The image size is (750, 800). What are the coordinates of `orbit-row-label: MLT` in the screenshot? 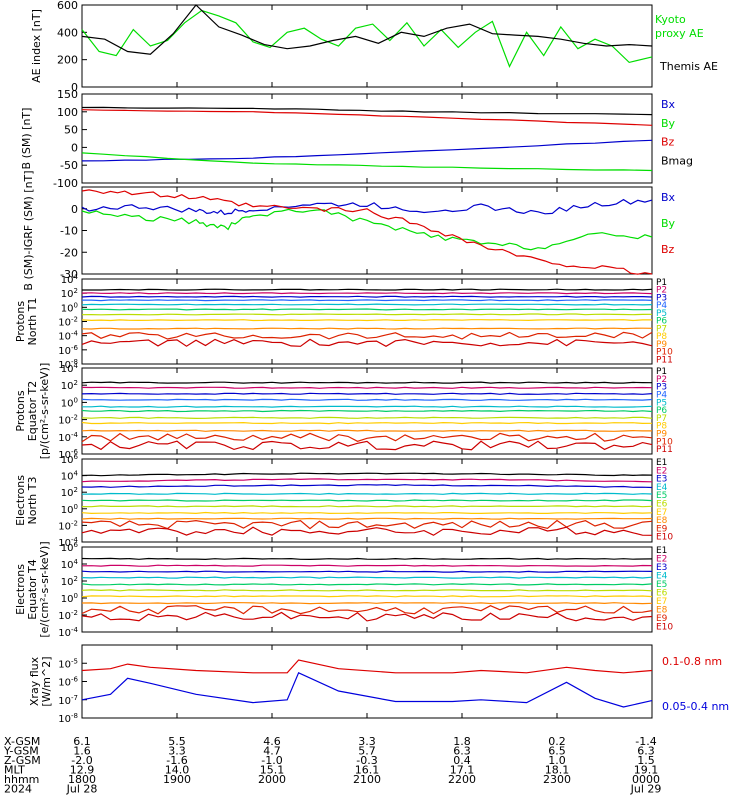 It's located at (14, 770).